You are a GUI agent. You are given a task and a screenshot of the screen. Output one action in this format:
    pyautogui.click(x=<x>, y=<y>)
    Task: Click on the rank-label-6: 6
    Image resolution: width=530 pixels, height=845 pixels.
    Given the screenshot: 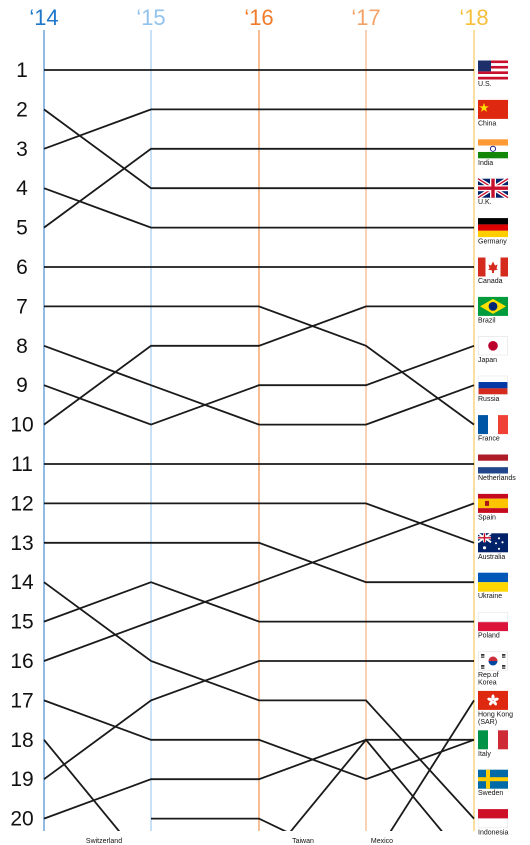 What is the action you would take?
    pyautogui.click(x=22, y=267)
    